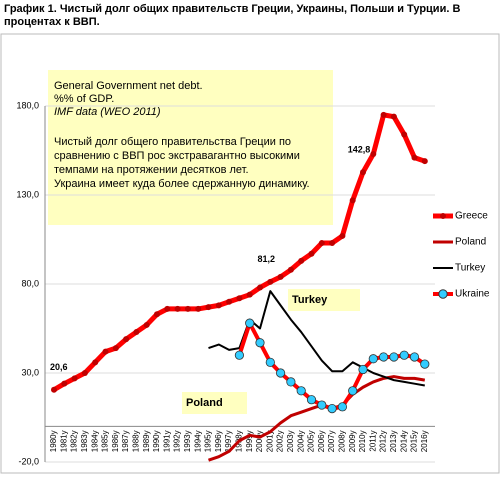 The width and height of the screenshot is (500, 479). Describe the element at coordinates (331, 441) in the screenshot. I see `x-tick-label: 2007y` at that location.